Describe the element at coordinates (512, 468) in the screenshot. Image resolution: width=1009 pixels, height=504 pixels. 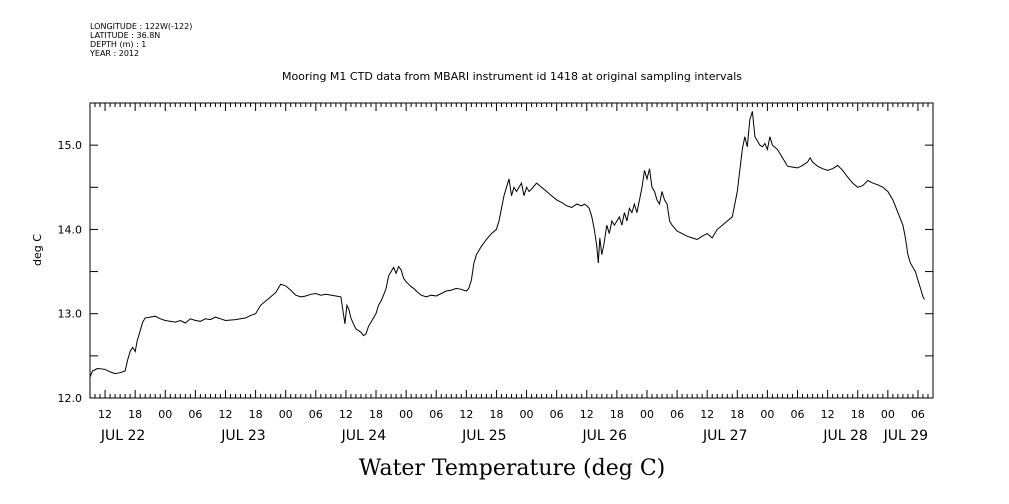
I see `x-axis-label: Water Temperature (deg C)` at that location.